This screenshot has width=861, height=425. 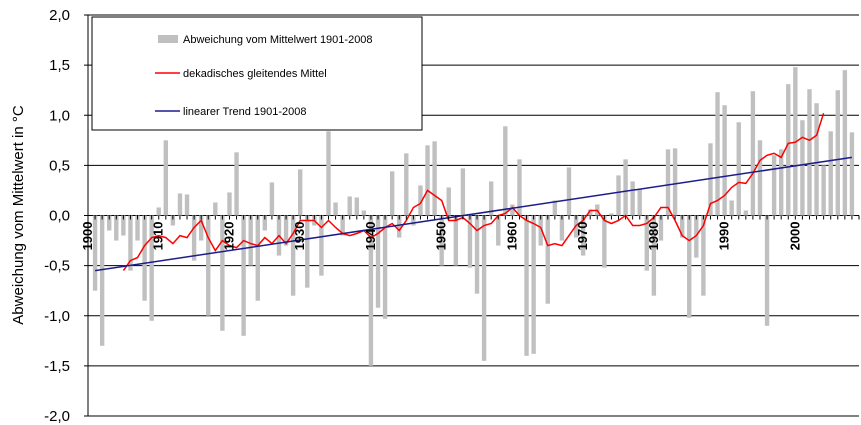 What do you see at coordinates (526, 285) in the screenshot?
I see `bar-1962` at bounding box center [526, 285].